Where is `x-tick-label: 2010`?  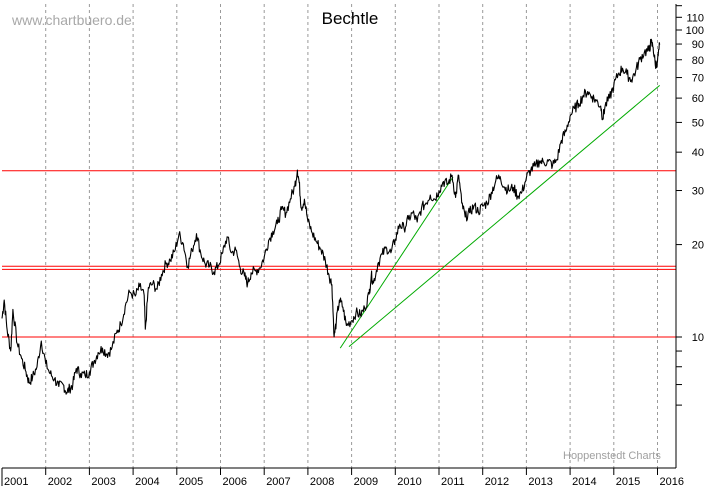 x-tick-label: 2010 is located at coordinates (409, 481).